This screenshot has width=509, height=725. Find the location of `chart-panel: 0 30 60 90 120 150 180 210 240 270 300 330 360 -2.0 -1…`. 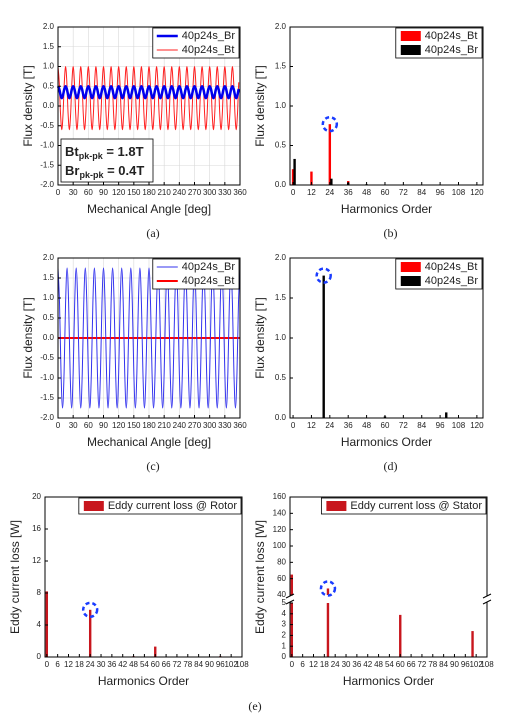

chart-panel: 0 30 60 90 120 150 180 210 240 270 300 330 360 -2.0 -1… is located at coordinates (134, 131).